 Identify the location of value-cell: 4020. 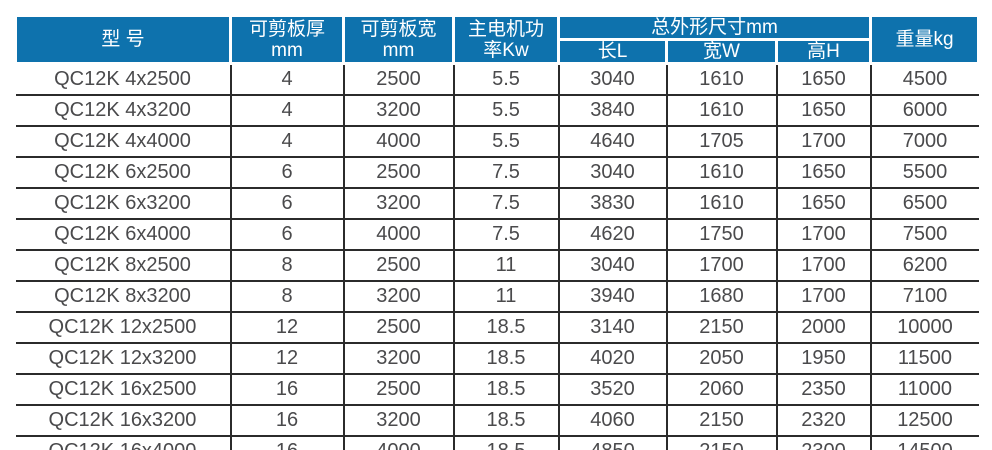
(612, 359).